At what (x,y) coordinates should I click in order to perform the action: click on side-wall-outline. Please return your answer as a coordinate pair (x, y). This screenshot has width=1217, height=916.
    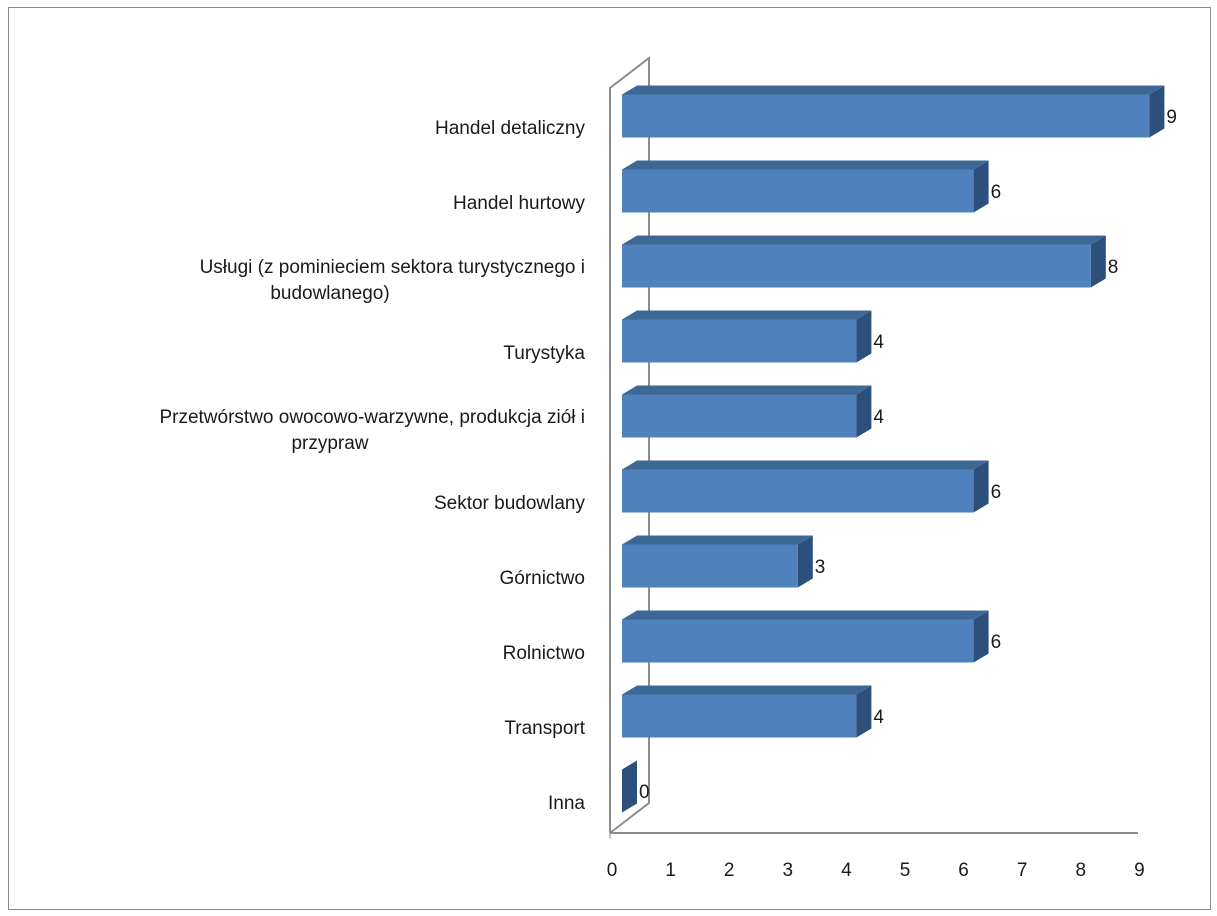
    Looking at the image, I should click on (629, 444).